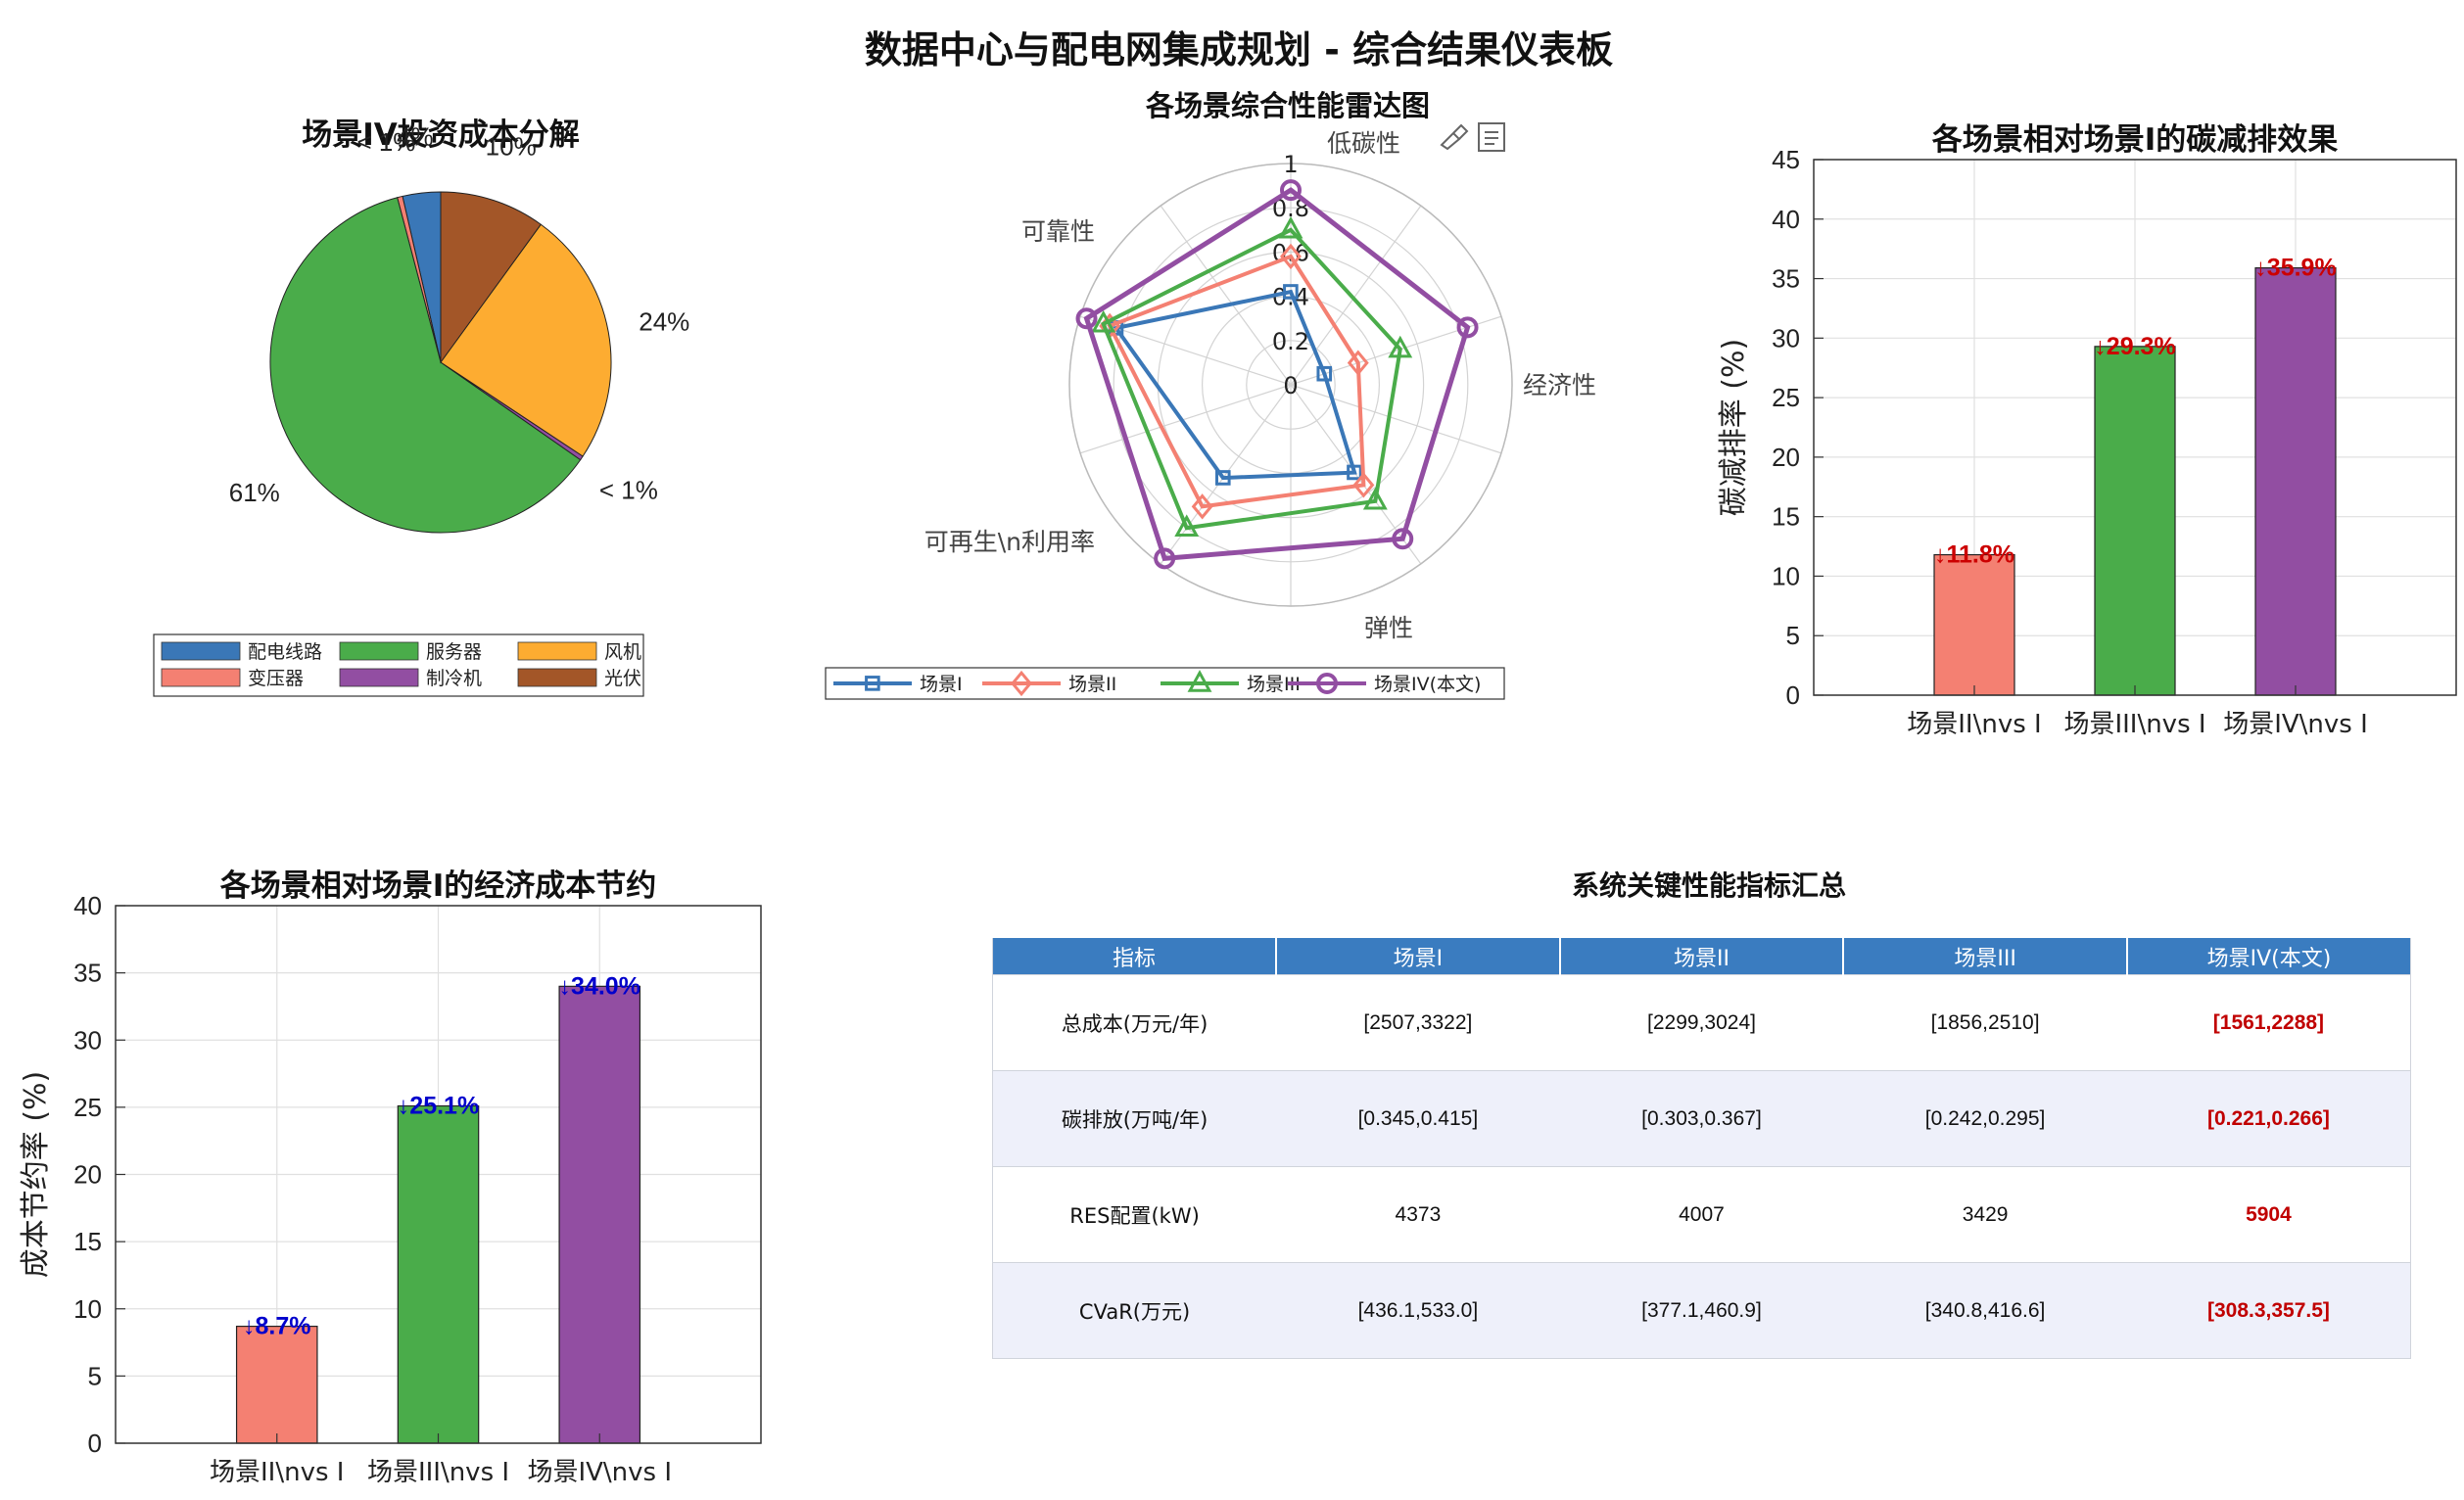 Image resolution: width=2464 pixels, height=1500 pixels. I want to click on table-header-cell: 指标, so click(1135, 956).